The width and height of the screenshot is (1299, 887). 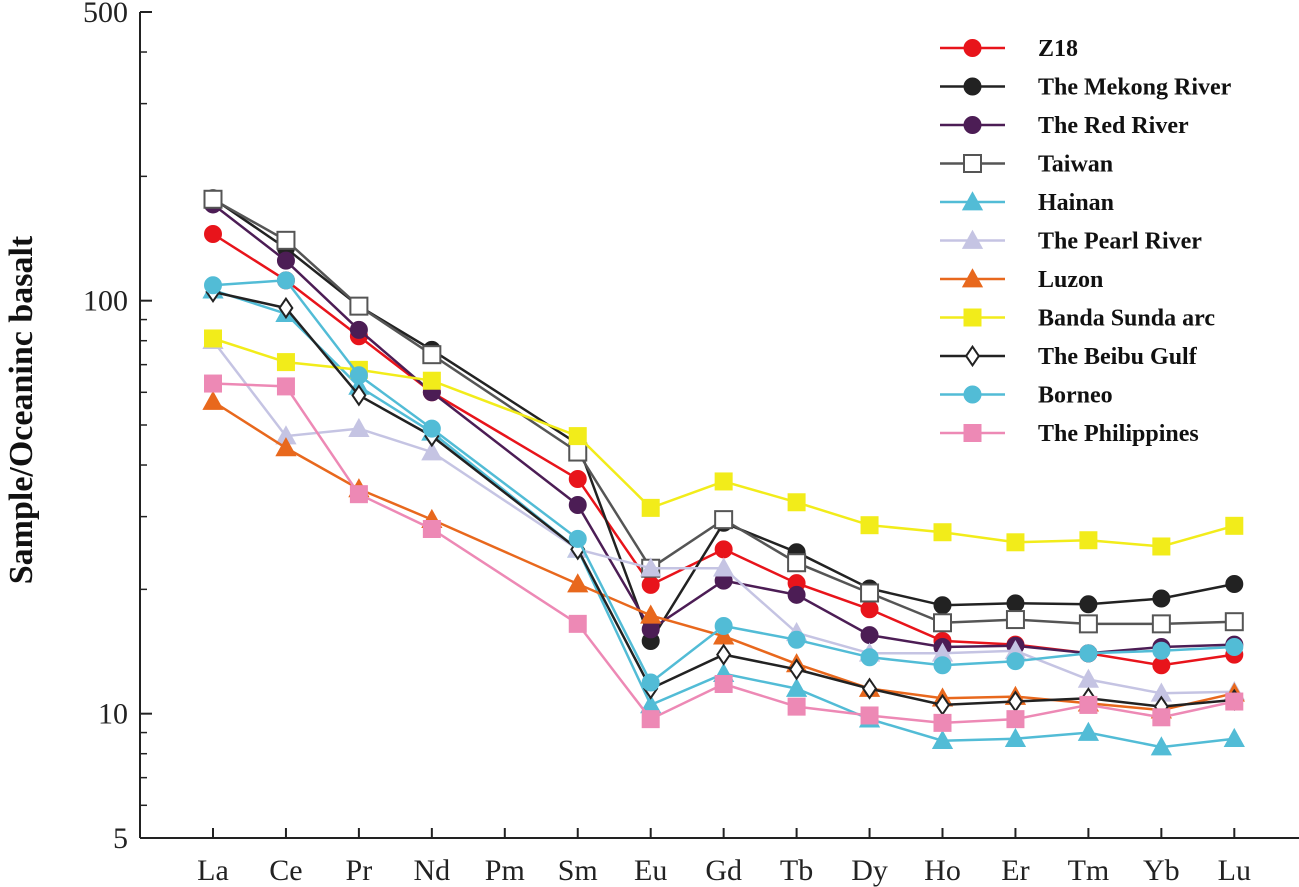 What do you see at coordinates (1113, 126) in the screenshot?
I see `legend-label: The Red River` at bounding box center [1113, 126].